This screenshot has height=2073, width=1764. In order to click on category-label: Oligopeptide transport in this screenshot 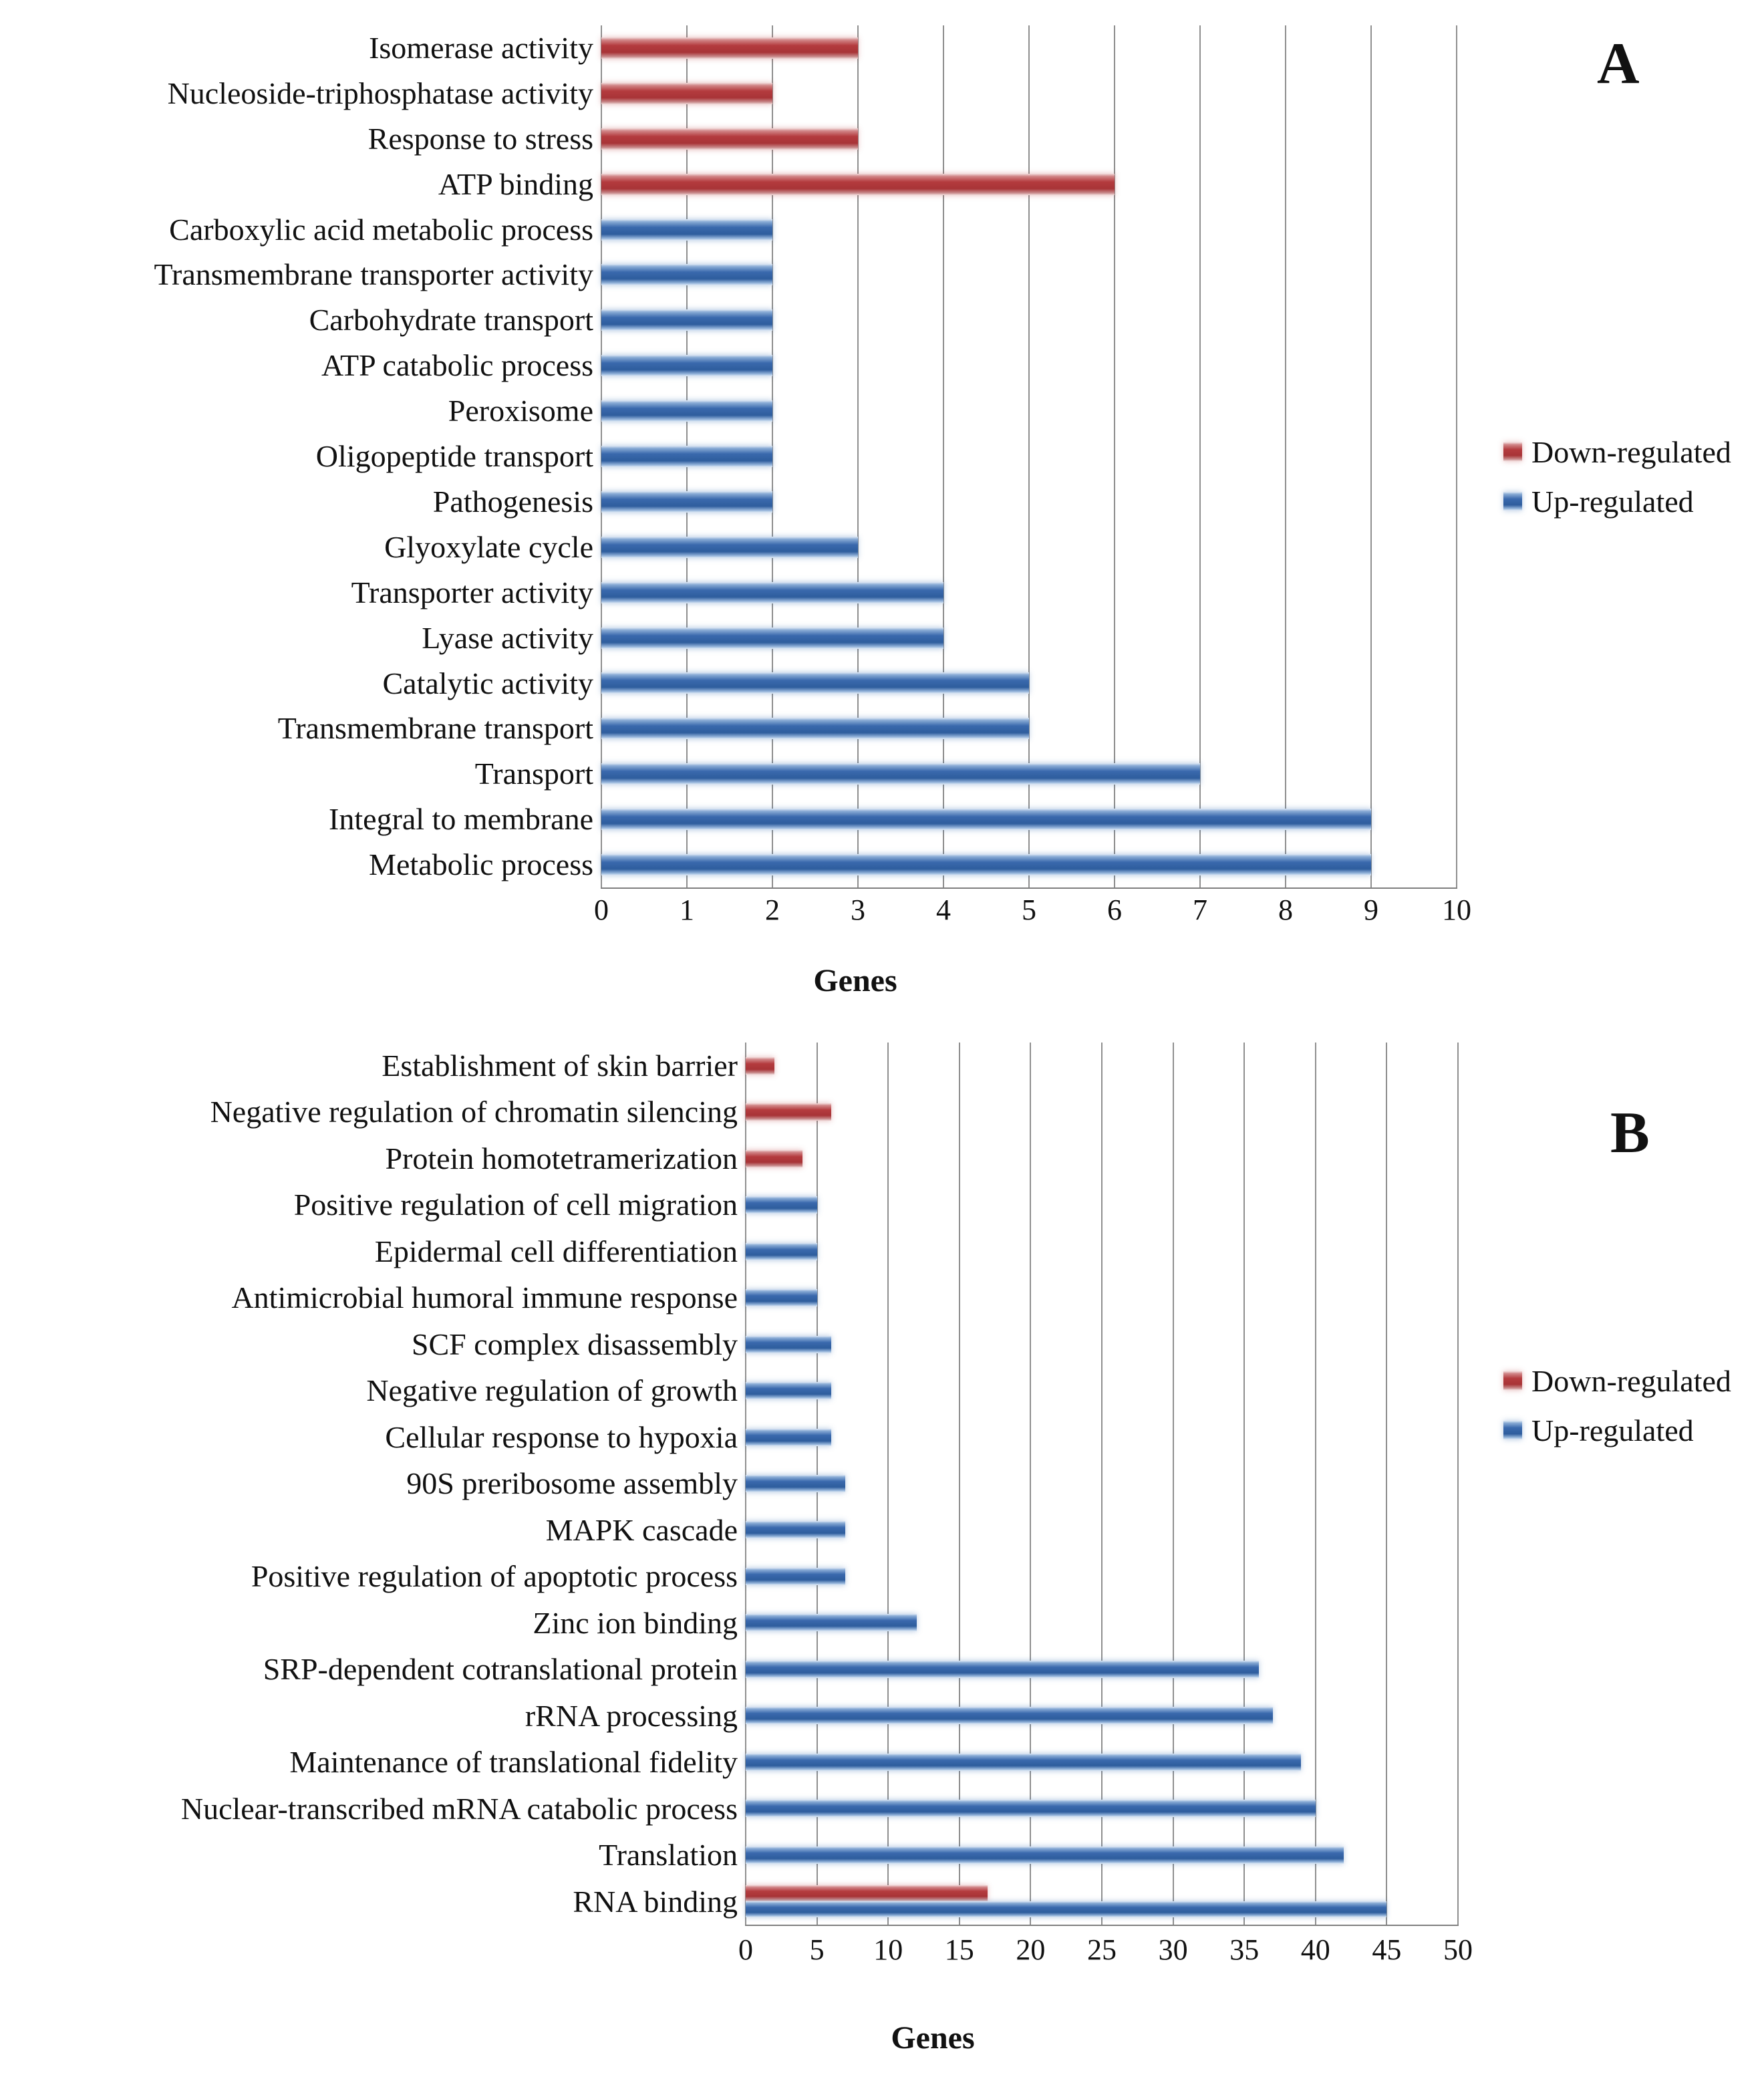, I will do `click(454, 456)`.